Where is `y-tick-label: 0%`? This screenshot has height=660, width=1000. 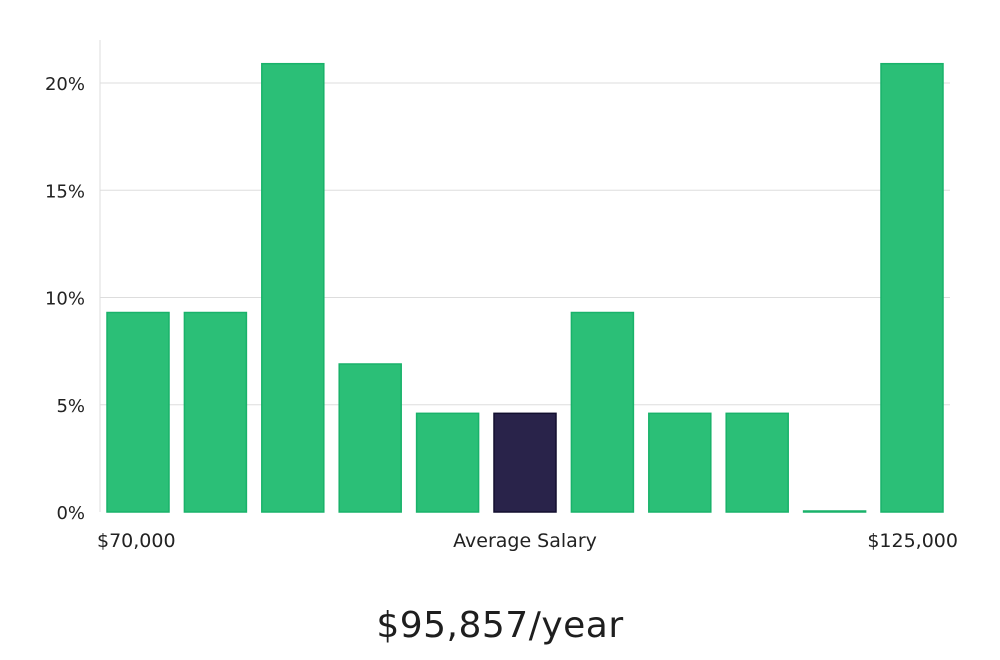 y-tick-label: 0% is located at coordinates (70, 513).